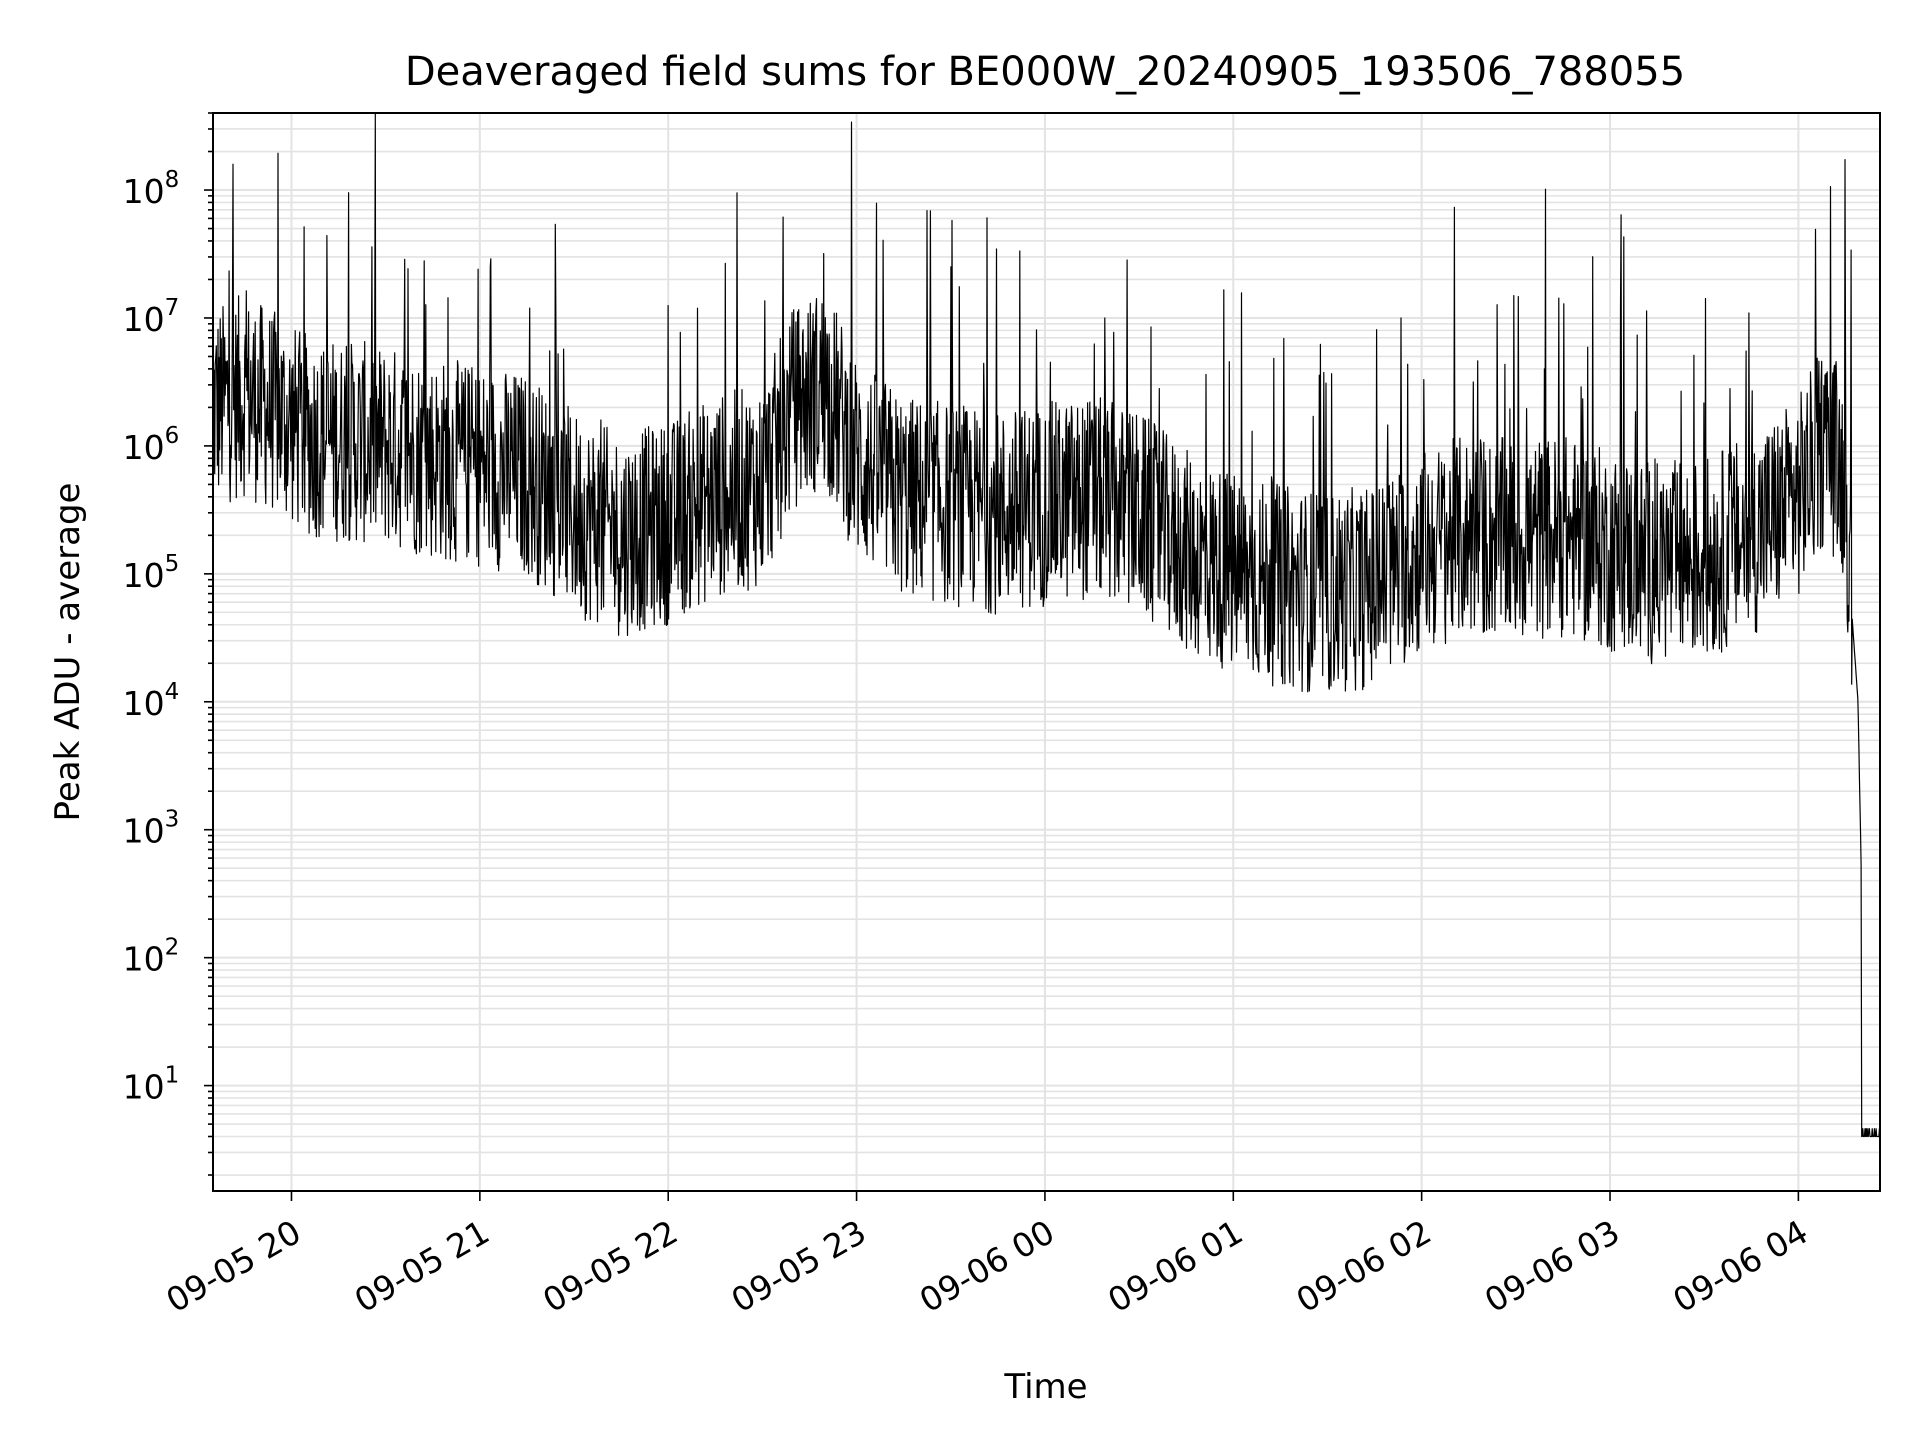 Image resolution: width=1920 pixels, height=1440 pixels. Describe the element at coordinates (1552, 1266) in the screenshot. I see `x-tick-label: 09-06 03` at that location.